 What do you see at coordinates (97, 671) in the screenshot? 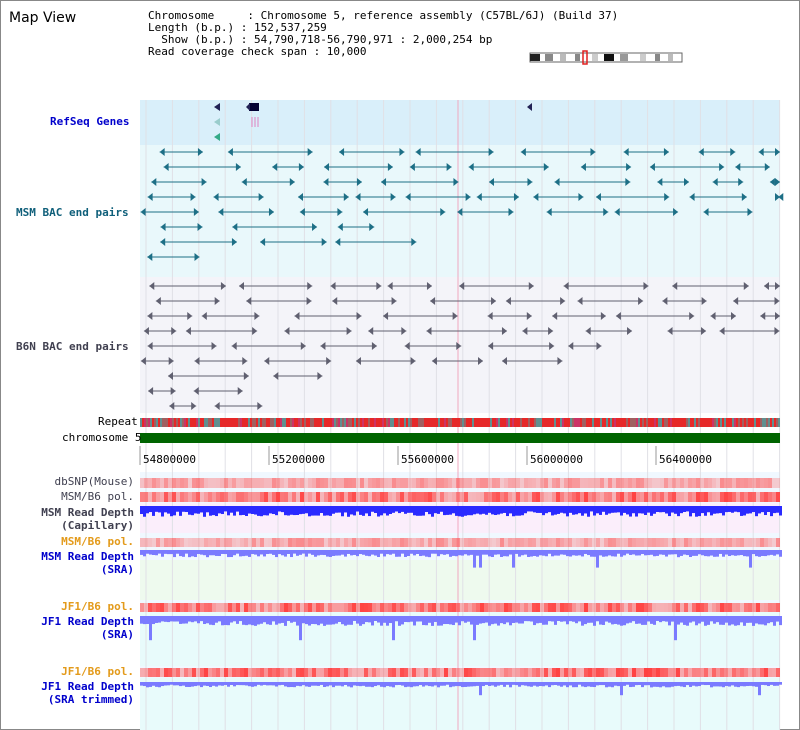
I see `track-label-jf1-b6-pol-2: JF1/B6 pol.` at bounding box center [97, 671].